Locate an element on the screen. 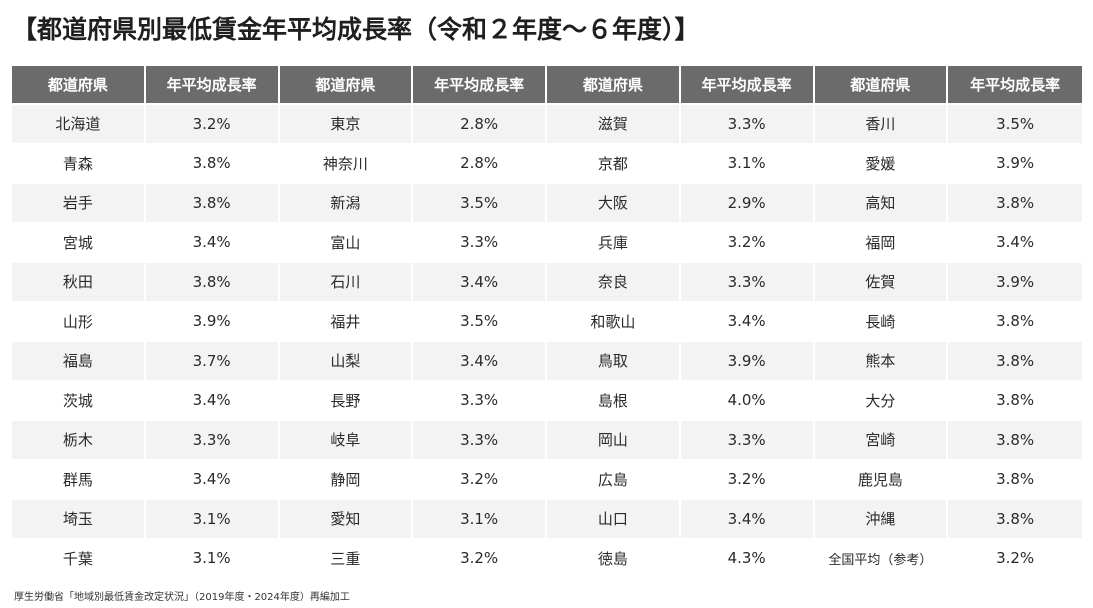 This screenshot has height=608, width=1093. prefecture-cell: 鹿児島 is located at coordinates (881, 478).